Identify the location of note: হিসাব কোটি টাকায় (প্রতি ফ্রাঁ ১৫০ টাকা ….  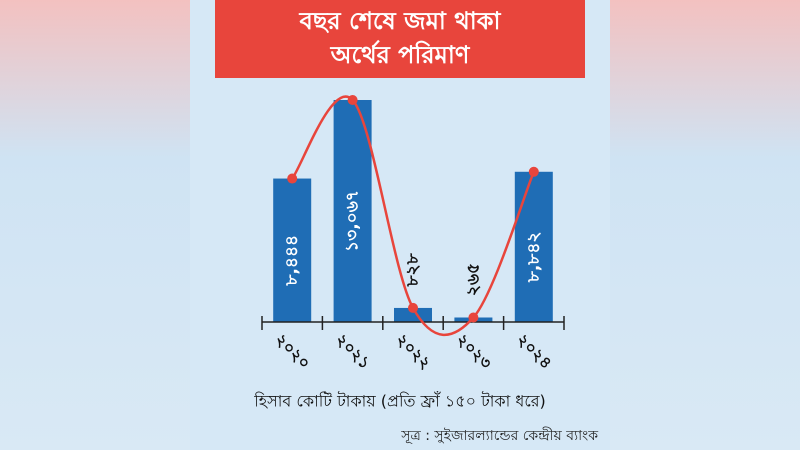
(399, 401).